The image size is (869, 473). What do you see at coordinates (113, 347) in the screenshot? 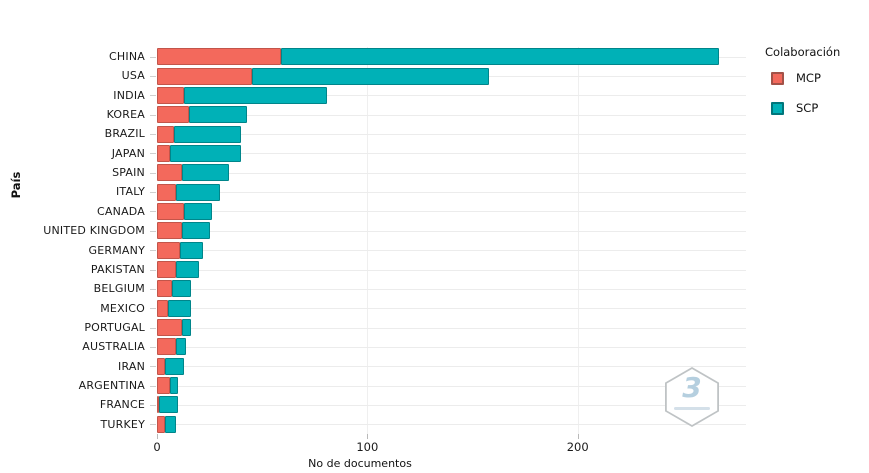
I see `y-axis-label: AUSTRALIA` at bounding box center [113, 347].